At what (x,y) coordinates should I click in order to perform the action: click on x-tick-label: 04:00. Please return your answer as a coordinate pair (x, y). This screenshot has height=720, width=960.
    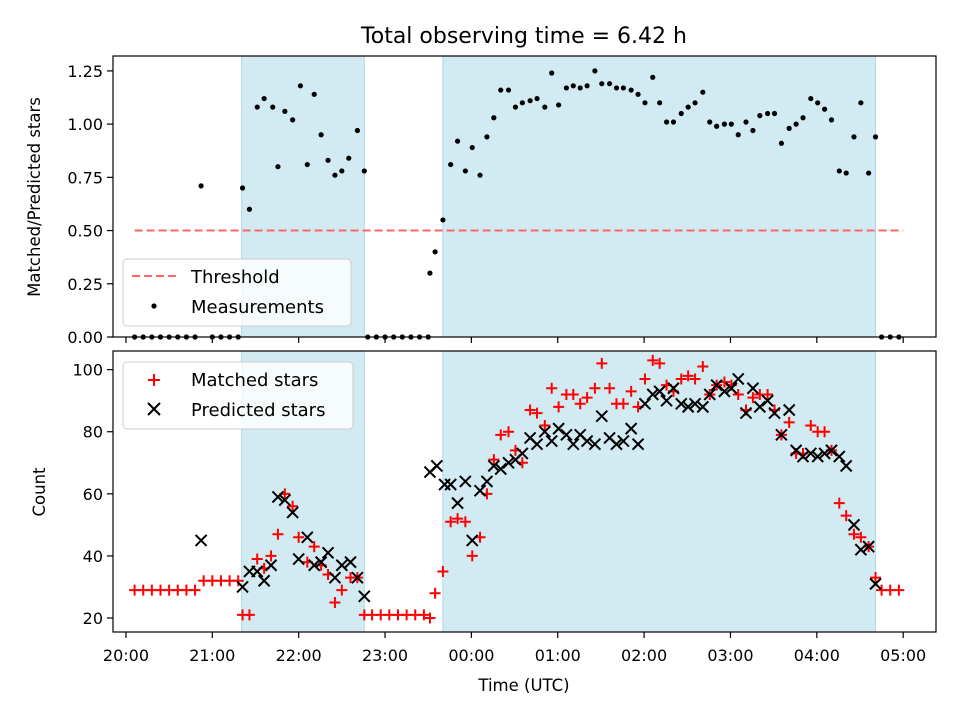
    Looking at the image, I should click on (817, 655).